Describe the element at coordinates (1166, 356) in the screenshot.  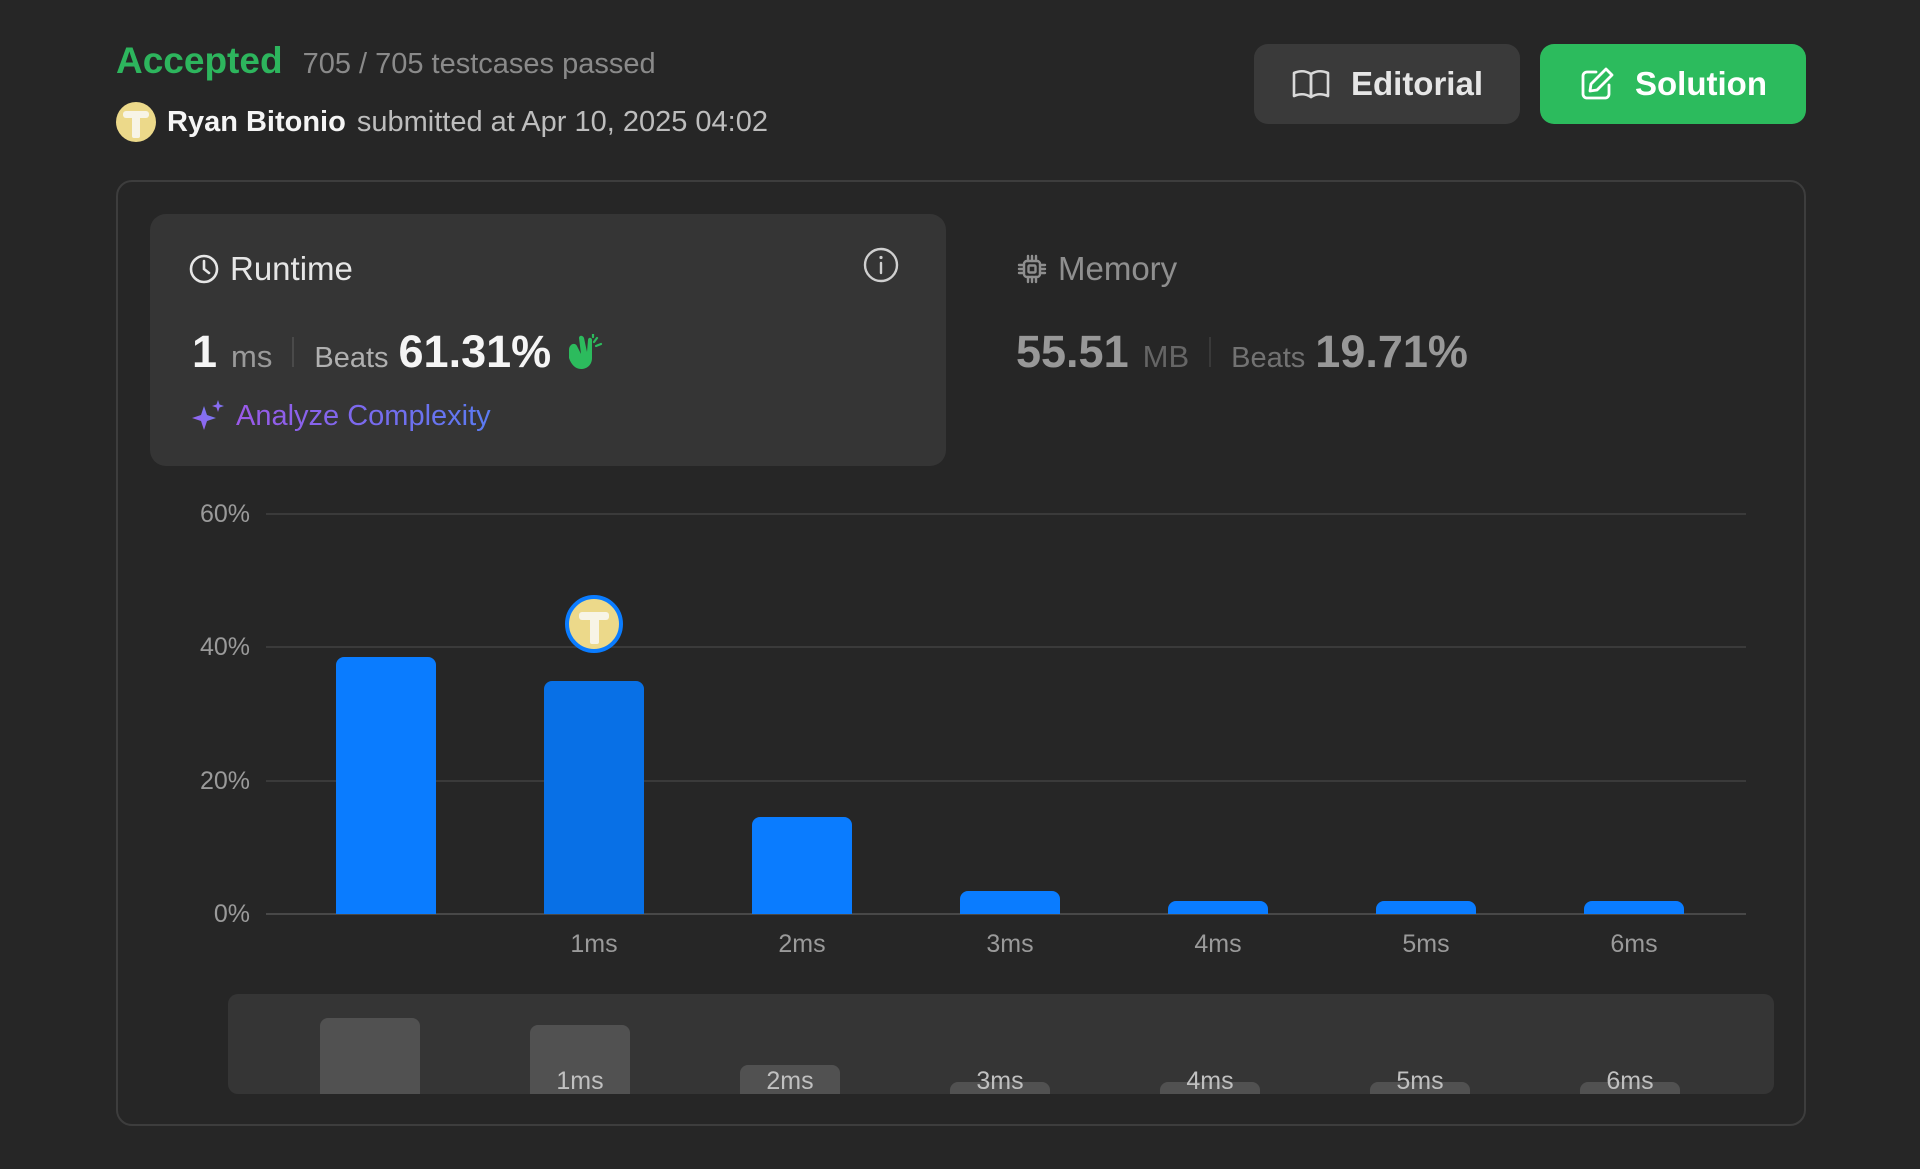
I see `memory-unit: MB` at that location.